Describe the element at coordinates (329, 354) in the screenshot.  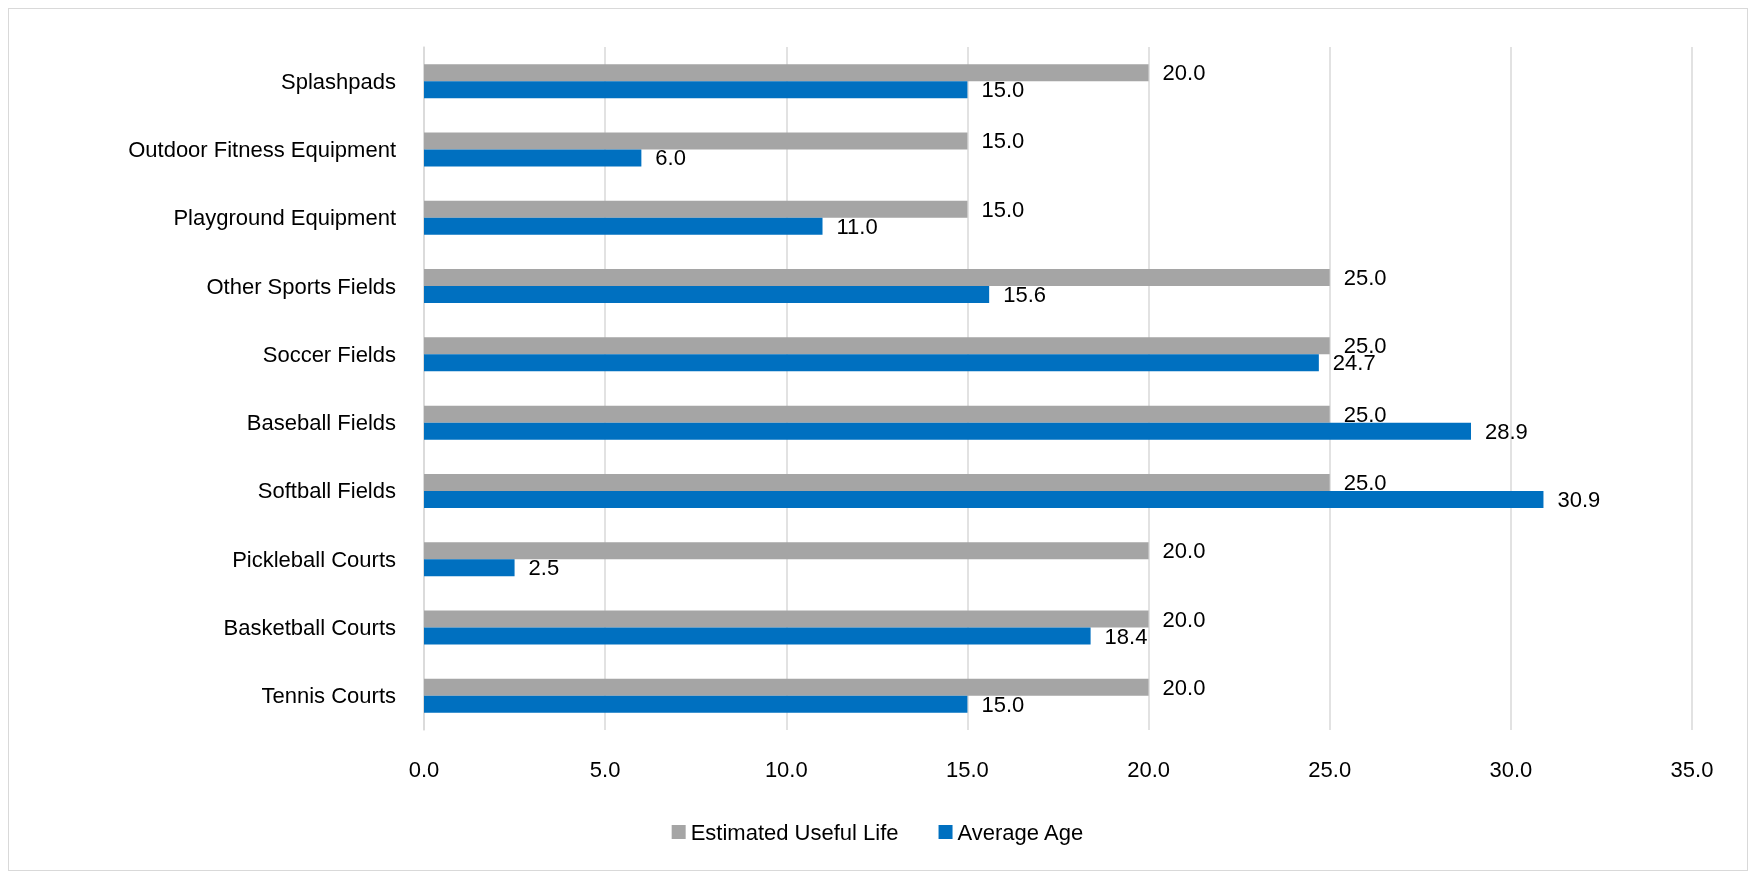
I see `y-tick-label: Soccer Fields` at that location.